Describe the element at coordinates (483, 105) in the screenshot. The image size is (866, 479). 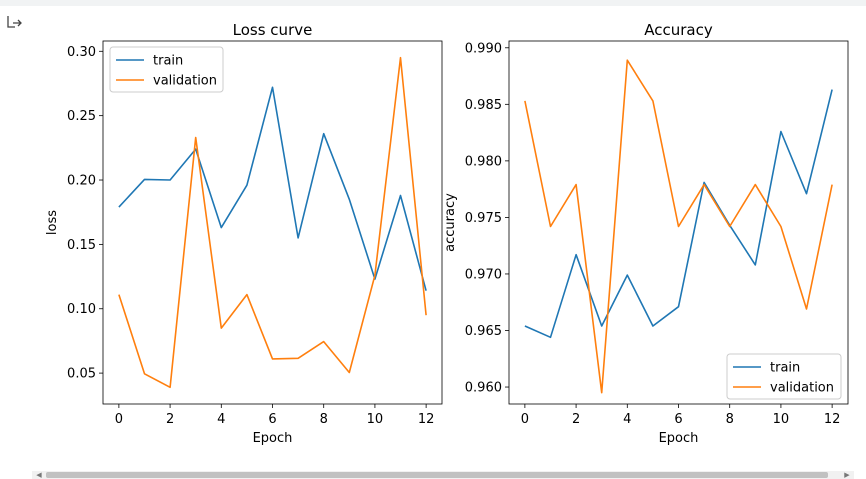
I see `chart-2-y-tick-label: 0.985` at that location.